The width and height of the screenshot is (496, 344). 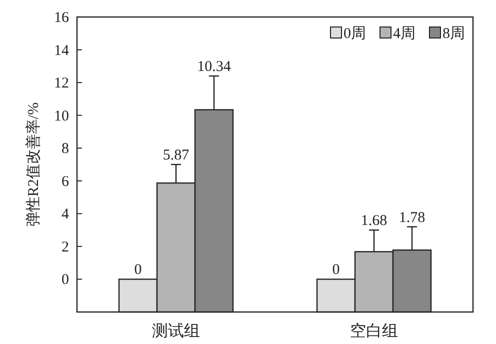 What do you see at coordinates (66, 182) in the screenshot?
I see `y-tick-label: 6` at bounding box center [66, 182].